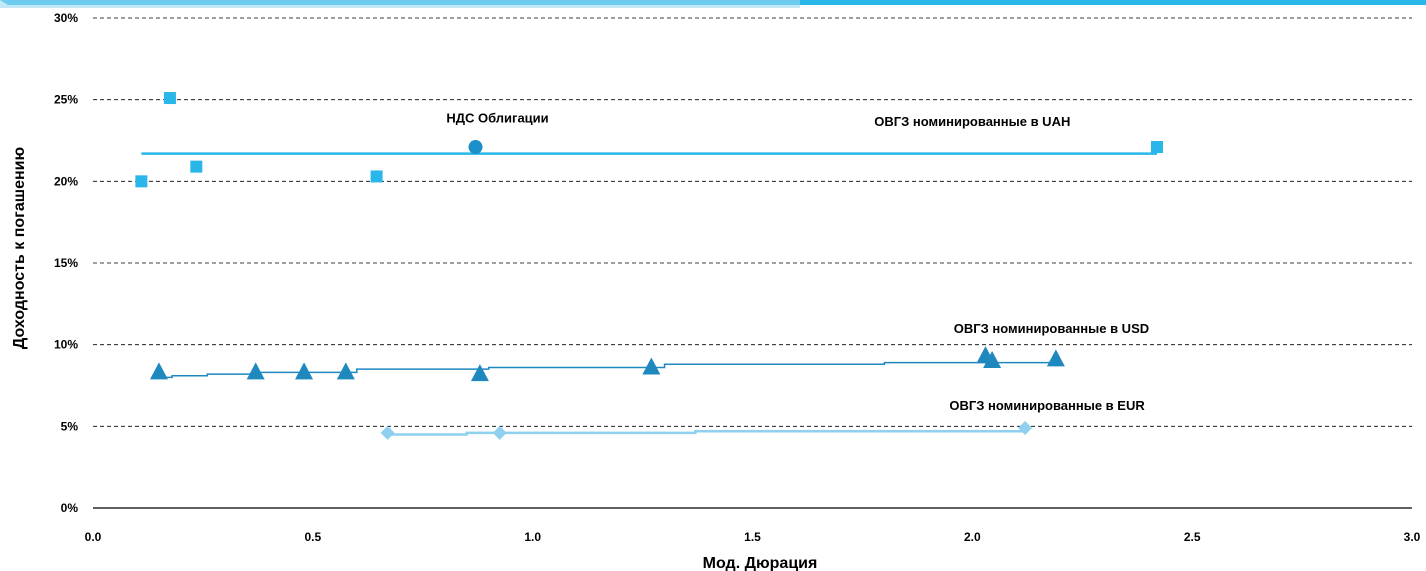  I want to click on x-tick-label: 2.0, so click(972, 537).